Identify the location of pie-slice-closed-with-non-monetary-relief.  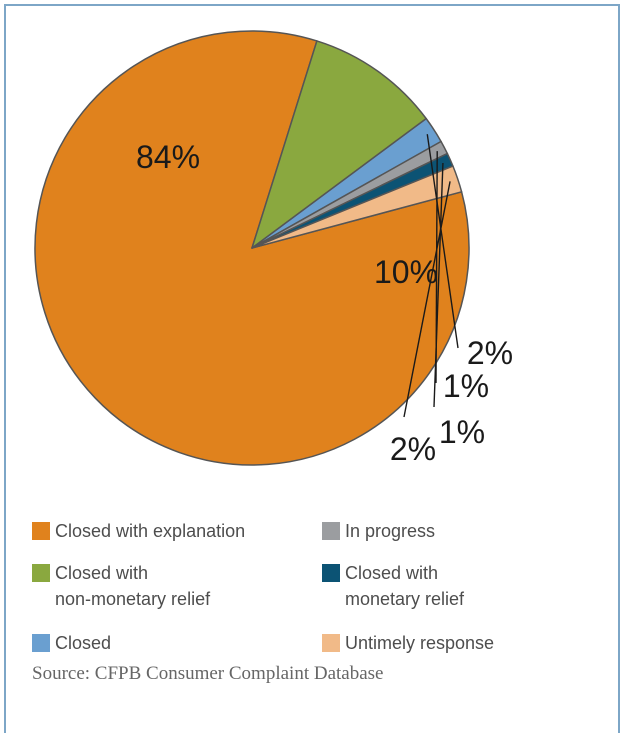
(339, 144).